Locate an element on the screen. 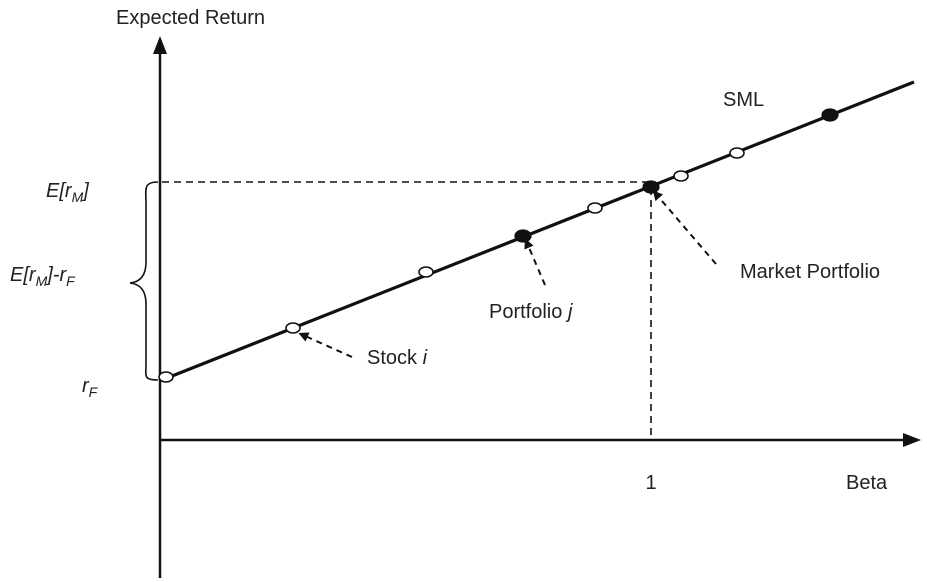 This screenshot has width=927, height=582. stock-i-point is located at coordinates (293, 328).